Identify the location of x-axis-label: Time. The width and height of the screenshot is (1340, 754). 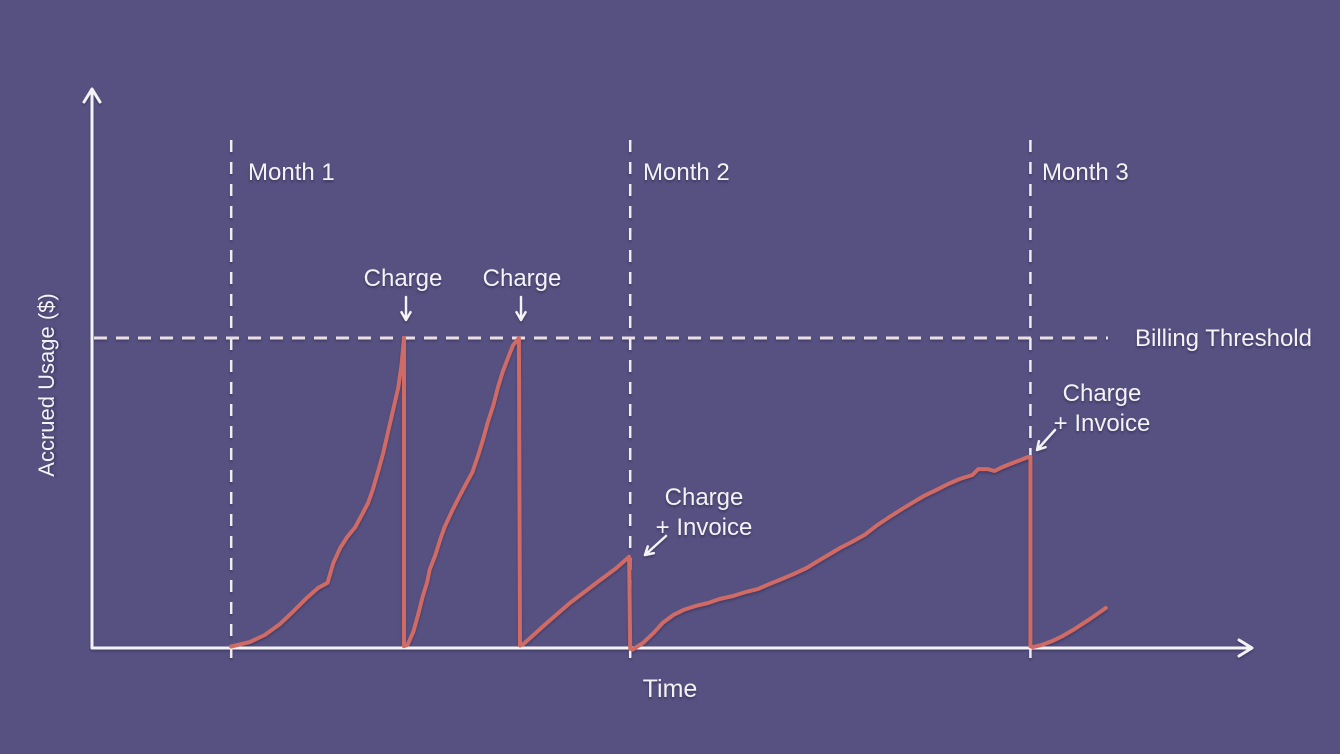
(670, 689).